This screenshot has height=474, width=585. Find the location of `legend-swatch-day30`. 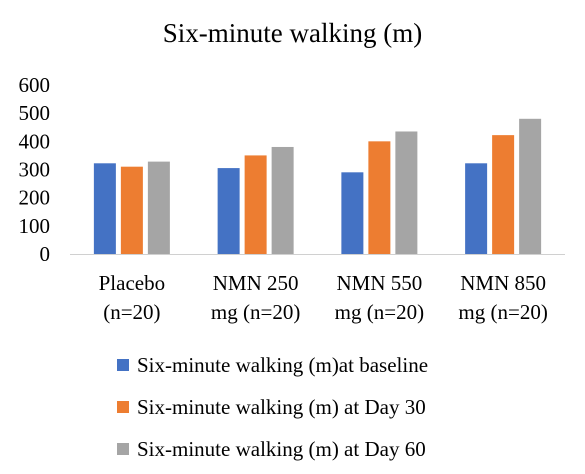

legend-swatch-day30 is located at coordinates (123, 407).